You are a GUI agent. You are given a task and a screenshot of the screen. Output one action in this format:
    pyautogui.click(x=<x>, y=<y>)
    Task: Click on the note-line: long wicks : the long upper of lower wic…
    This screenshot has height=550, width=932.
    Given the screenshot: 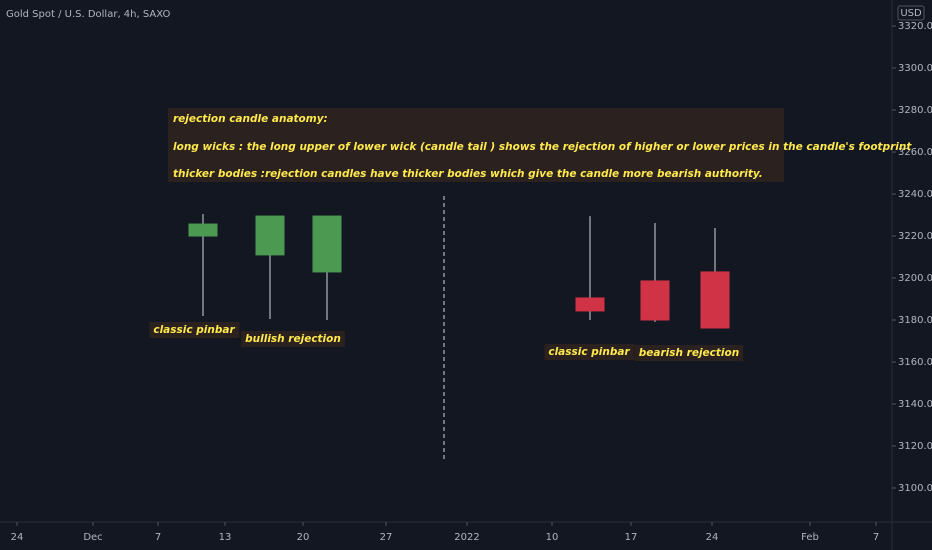 What is the action you would take?
    pyautogui.click(x=542, y=147)
    